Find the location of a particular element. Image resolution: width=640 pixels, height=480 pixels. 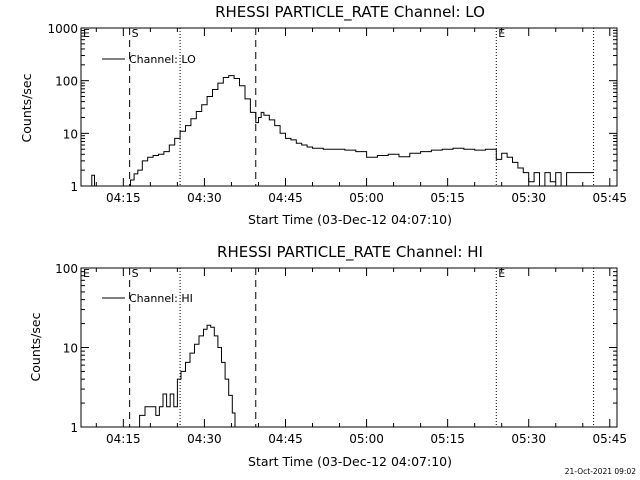

legend-label: Channel: LO is located at coordinates (162, 59).